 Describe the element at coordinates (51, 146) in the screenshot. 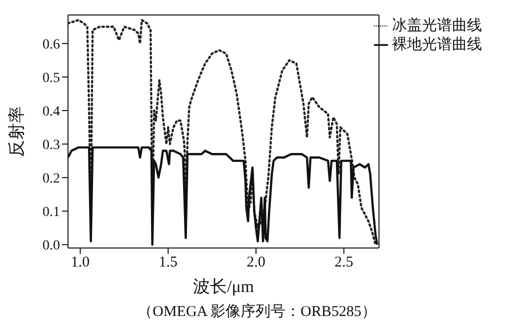

I see `y-tick-label: 0.3` at that location.